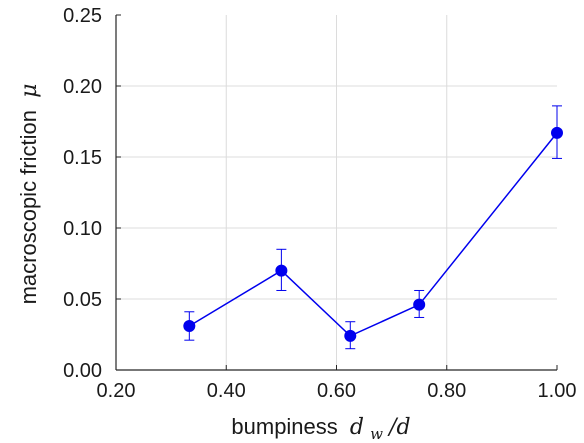 The width and height of the screenshot is (584, 443). I want to click on y-tick-label: 0.20, so click(82, 87).